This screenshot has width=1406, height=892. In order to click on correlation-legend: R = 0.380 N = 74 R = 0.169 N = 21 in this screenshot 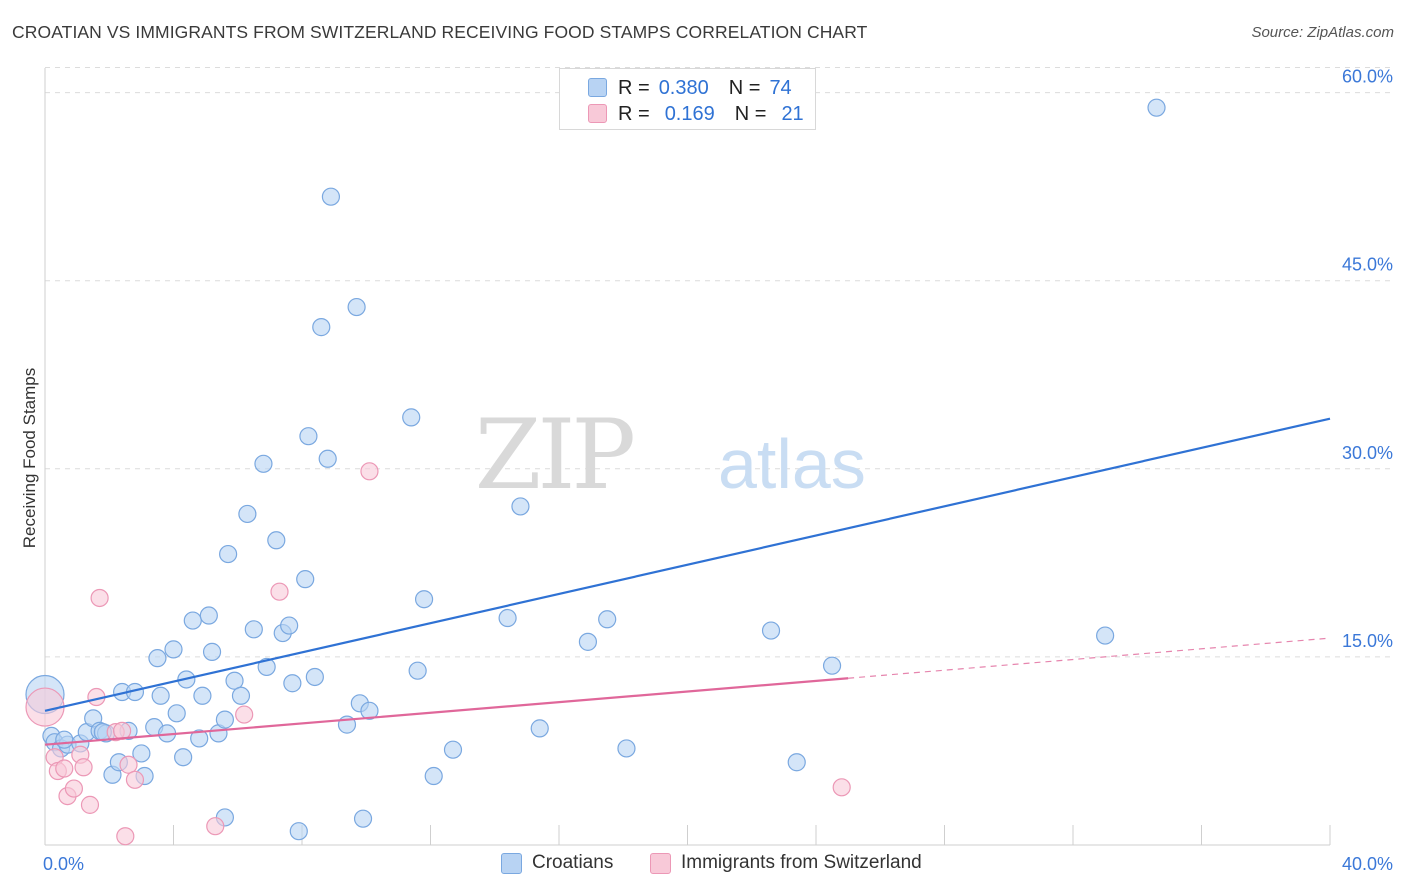, I will do `click(687, 99)`.